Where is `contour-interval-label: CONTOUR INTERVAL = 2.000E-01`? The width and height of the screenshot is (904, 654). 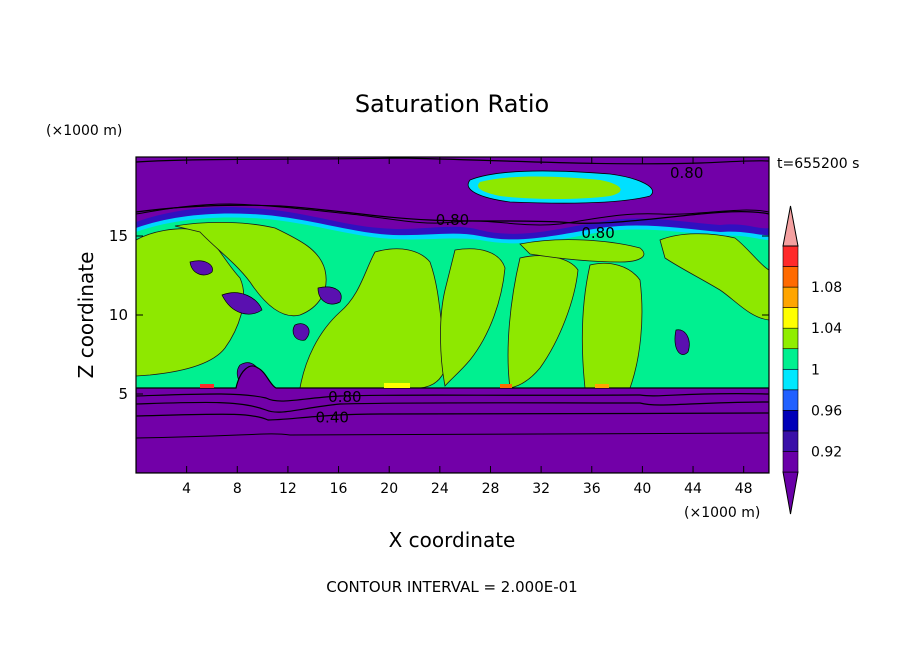 contour-interval-label: CONTOUR INTERVAL = 2.000E-01 is located at coordinates (451, 587).